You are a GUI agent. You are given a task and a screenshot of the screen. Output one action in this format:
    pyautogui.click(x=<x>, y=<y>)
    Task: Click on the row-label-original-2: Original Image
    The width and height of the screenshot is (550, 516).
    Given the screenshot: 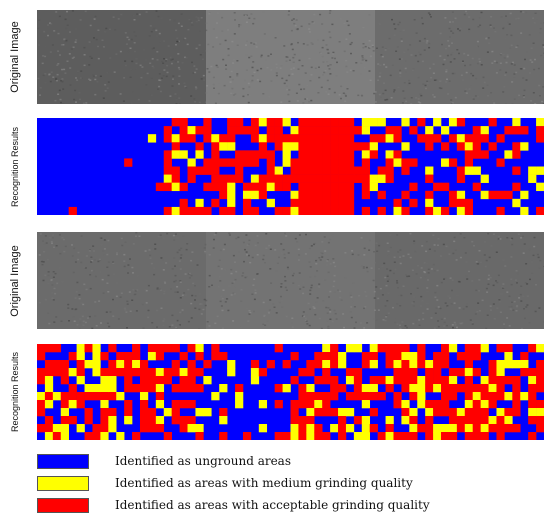 What is the action you would take?
    pyautogui.click(x=15, y=280)
    